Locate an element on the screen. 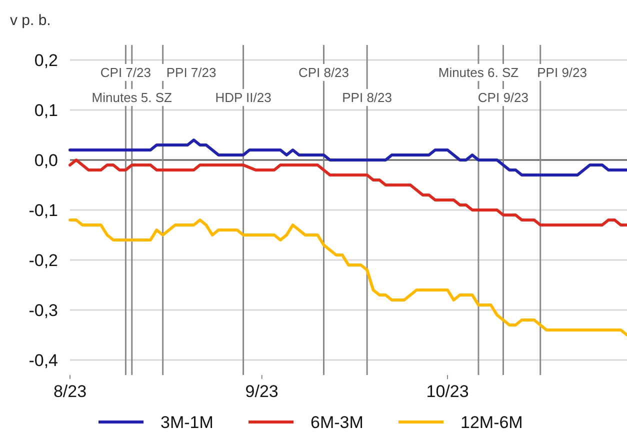  x-tick-label: 9/23 is located at coordinates (261, 391).